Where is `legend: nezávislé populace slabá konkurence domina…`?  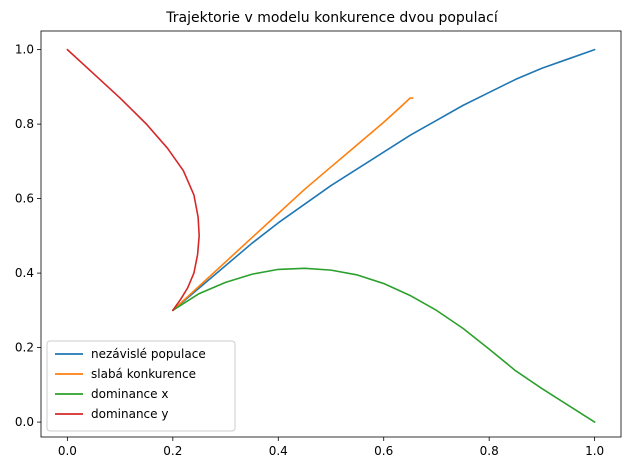
legend: nezávislé populace slabá konkurence domina… is located at coordinates (141, 386).